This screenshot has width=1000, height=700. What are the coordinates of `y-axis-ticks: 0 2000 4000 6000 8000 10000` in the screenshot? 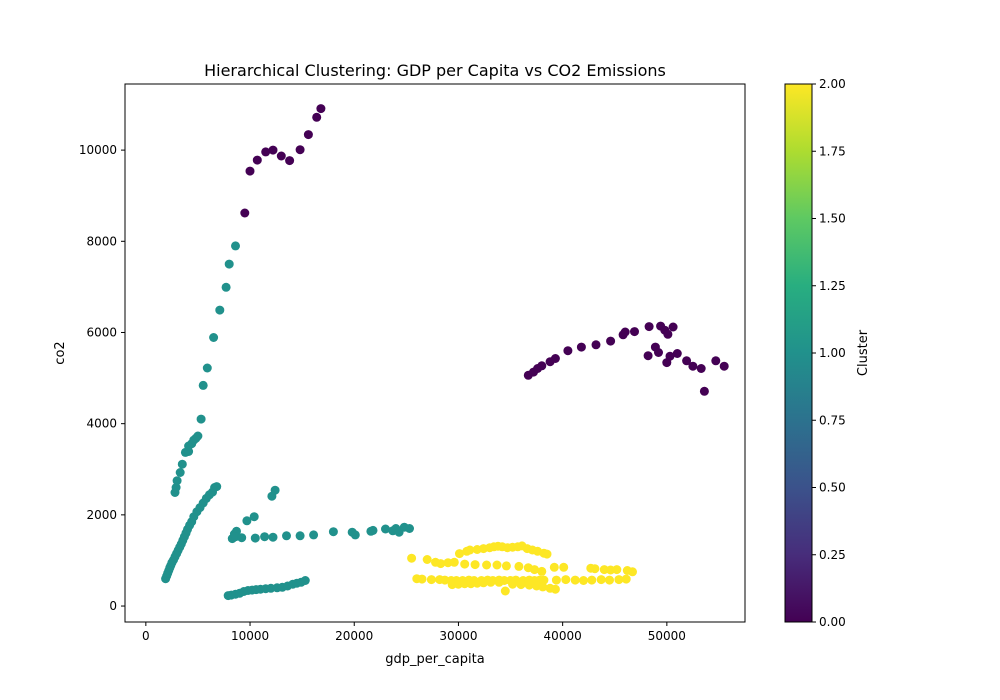 It's located at (102, 378).